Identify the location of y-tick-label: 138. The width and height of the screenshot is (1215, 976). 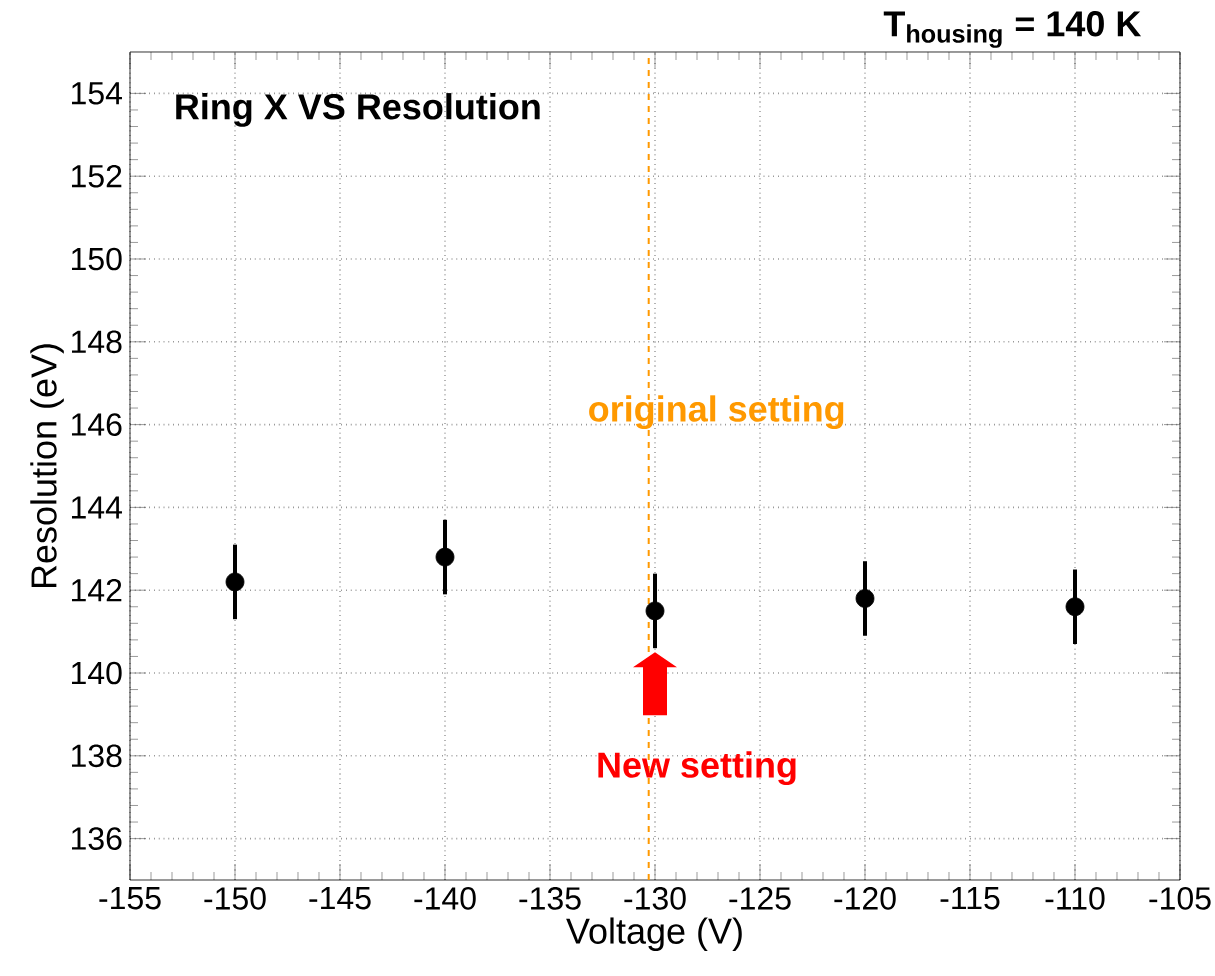
(96, 756).